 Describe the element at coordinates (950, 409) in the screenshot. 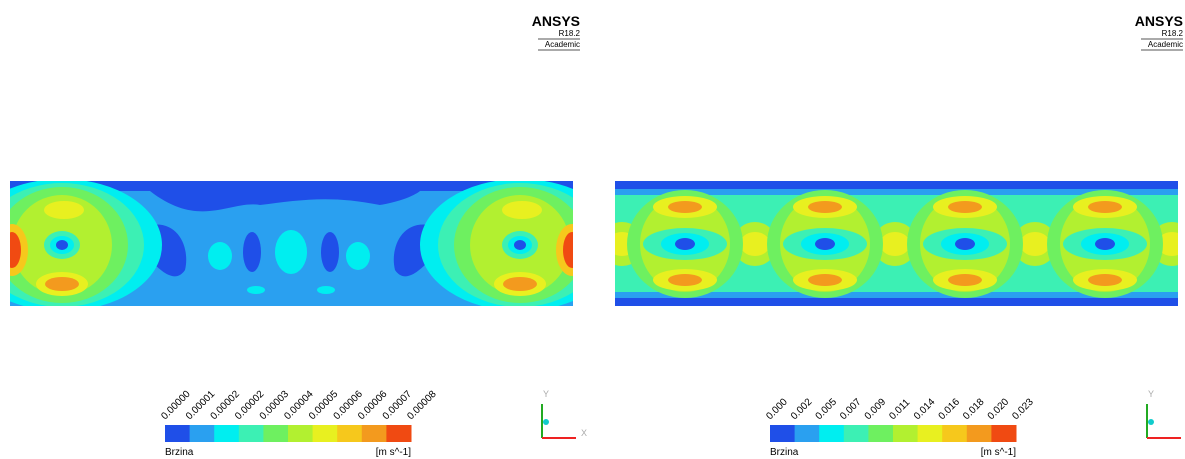

I see `colorbar-label: 0.016` at that location.